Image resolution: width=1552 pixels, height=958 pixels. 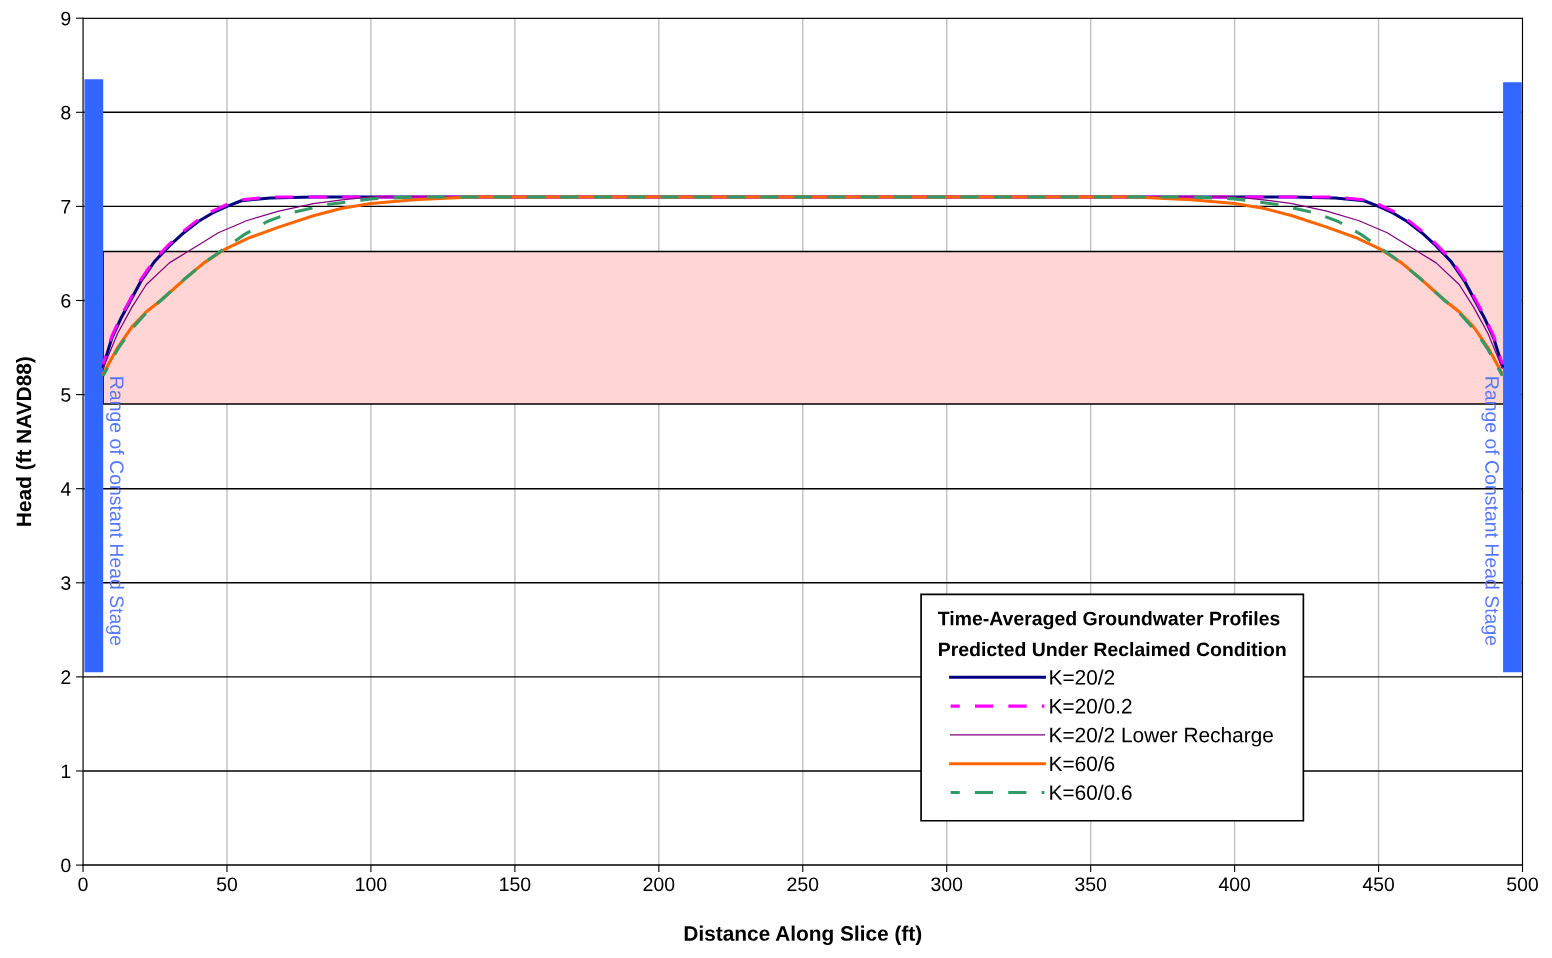 I want to click on y-tick-label: 3, so click(x=66, y=583).